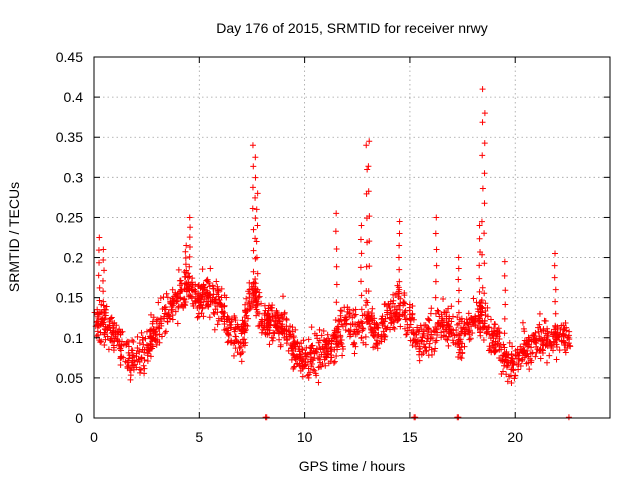 The height and width of the screenshot is (480, 640). Describe the element at coordinates (74, 258) in the screenshot. I see `y-tick-label: 0.2` at that location.